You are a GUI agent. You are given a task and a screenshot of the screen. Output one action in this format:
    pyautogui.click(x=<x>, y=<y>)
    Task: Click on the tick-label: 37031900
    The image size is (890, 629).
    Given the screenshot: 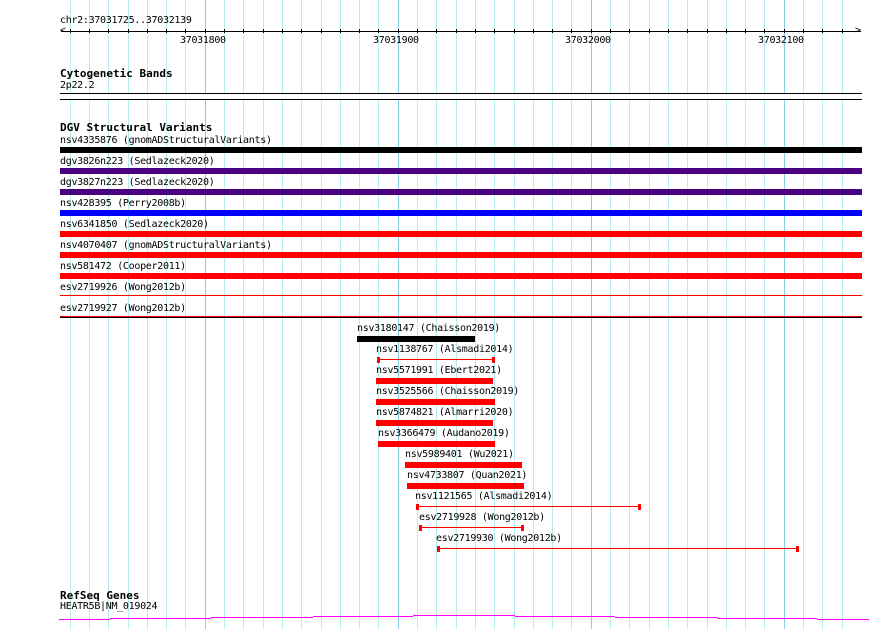 What is the action you would take?
    pyautogui.click(x=396, y=40)
    